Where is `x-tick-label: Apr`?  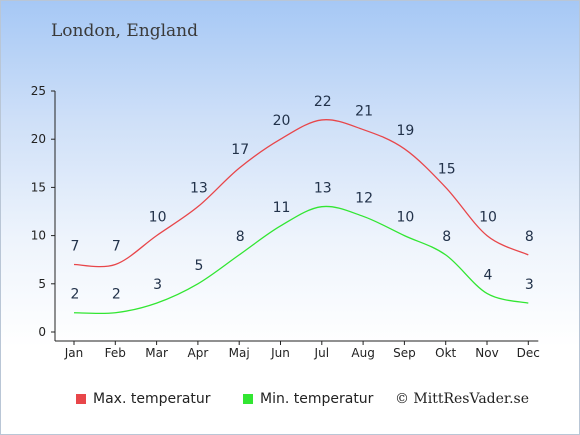
x-tick-label: Apr is located at coordinates (198, 353).